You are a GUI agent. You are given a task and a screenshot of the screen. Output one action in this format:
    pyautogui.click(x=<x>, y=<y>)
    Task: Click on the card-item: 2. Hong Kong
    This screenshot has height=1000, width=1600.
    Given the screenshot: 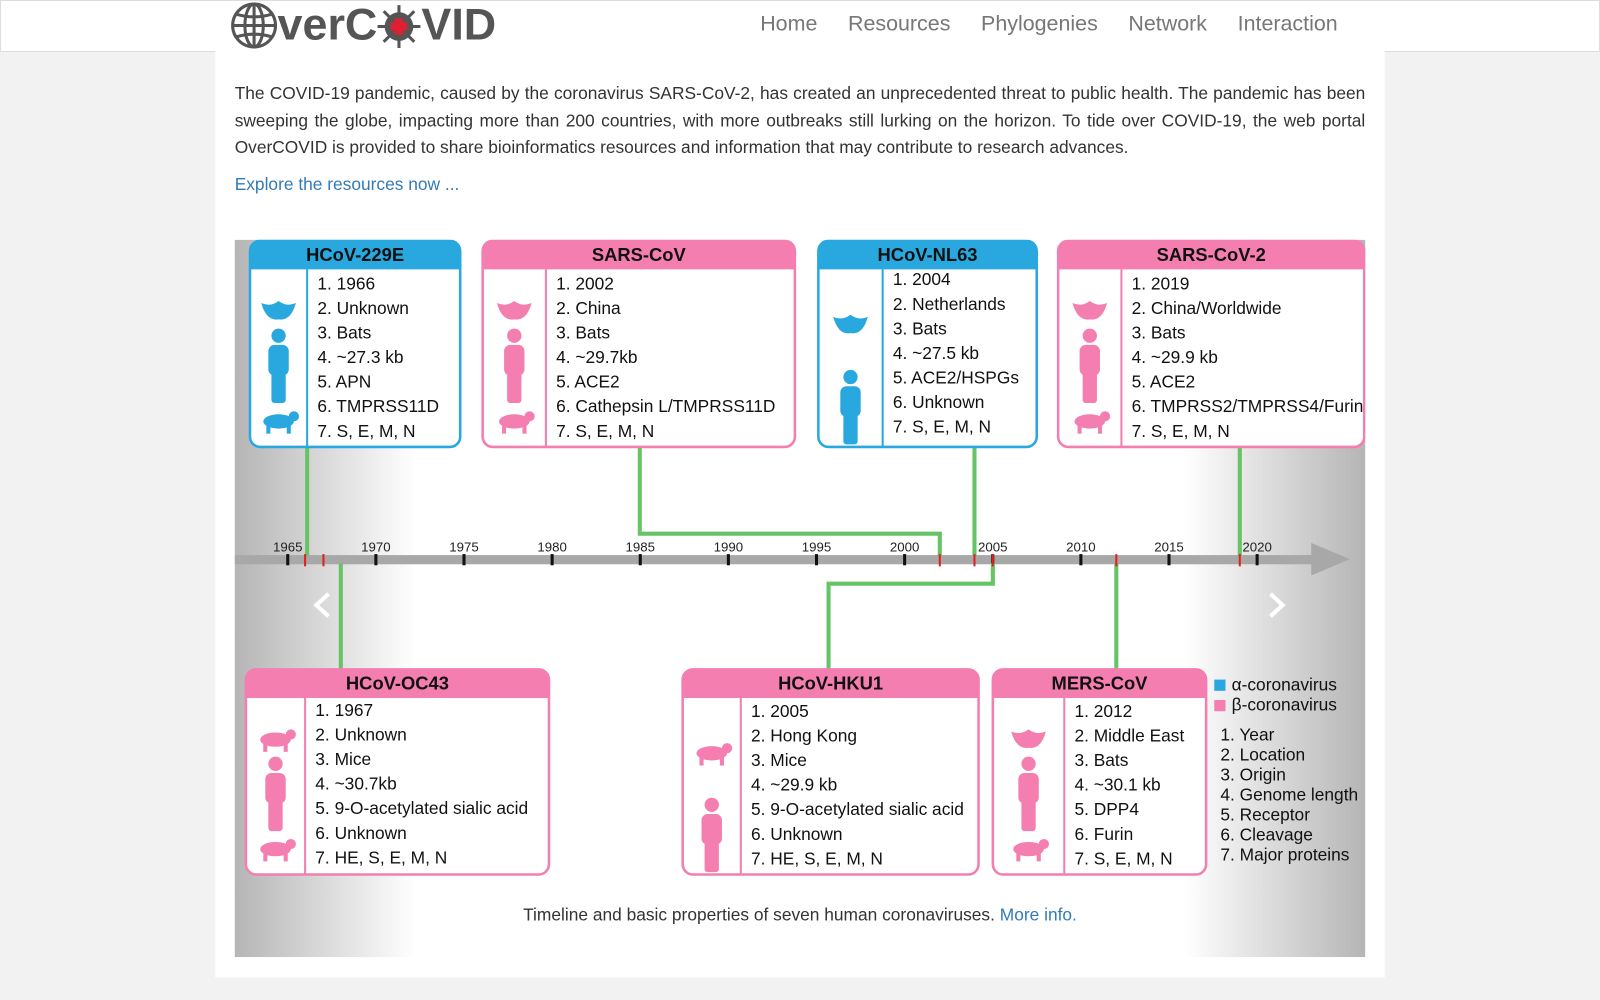 What is the action you would take?
    pyautogui.click(x=804, y=735)
    